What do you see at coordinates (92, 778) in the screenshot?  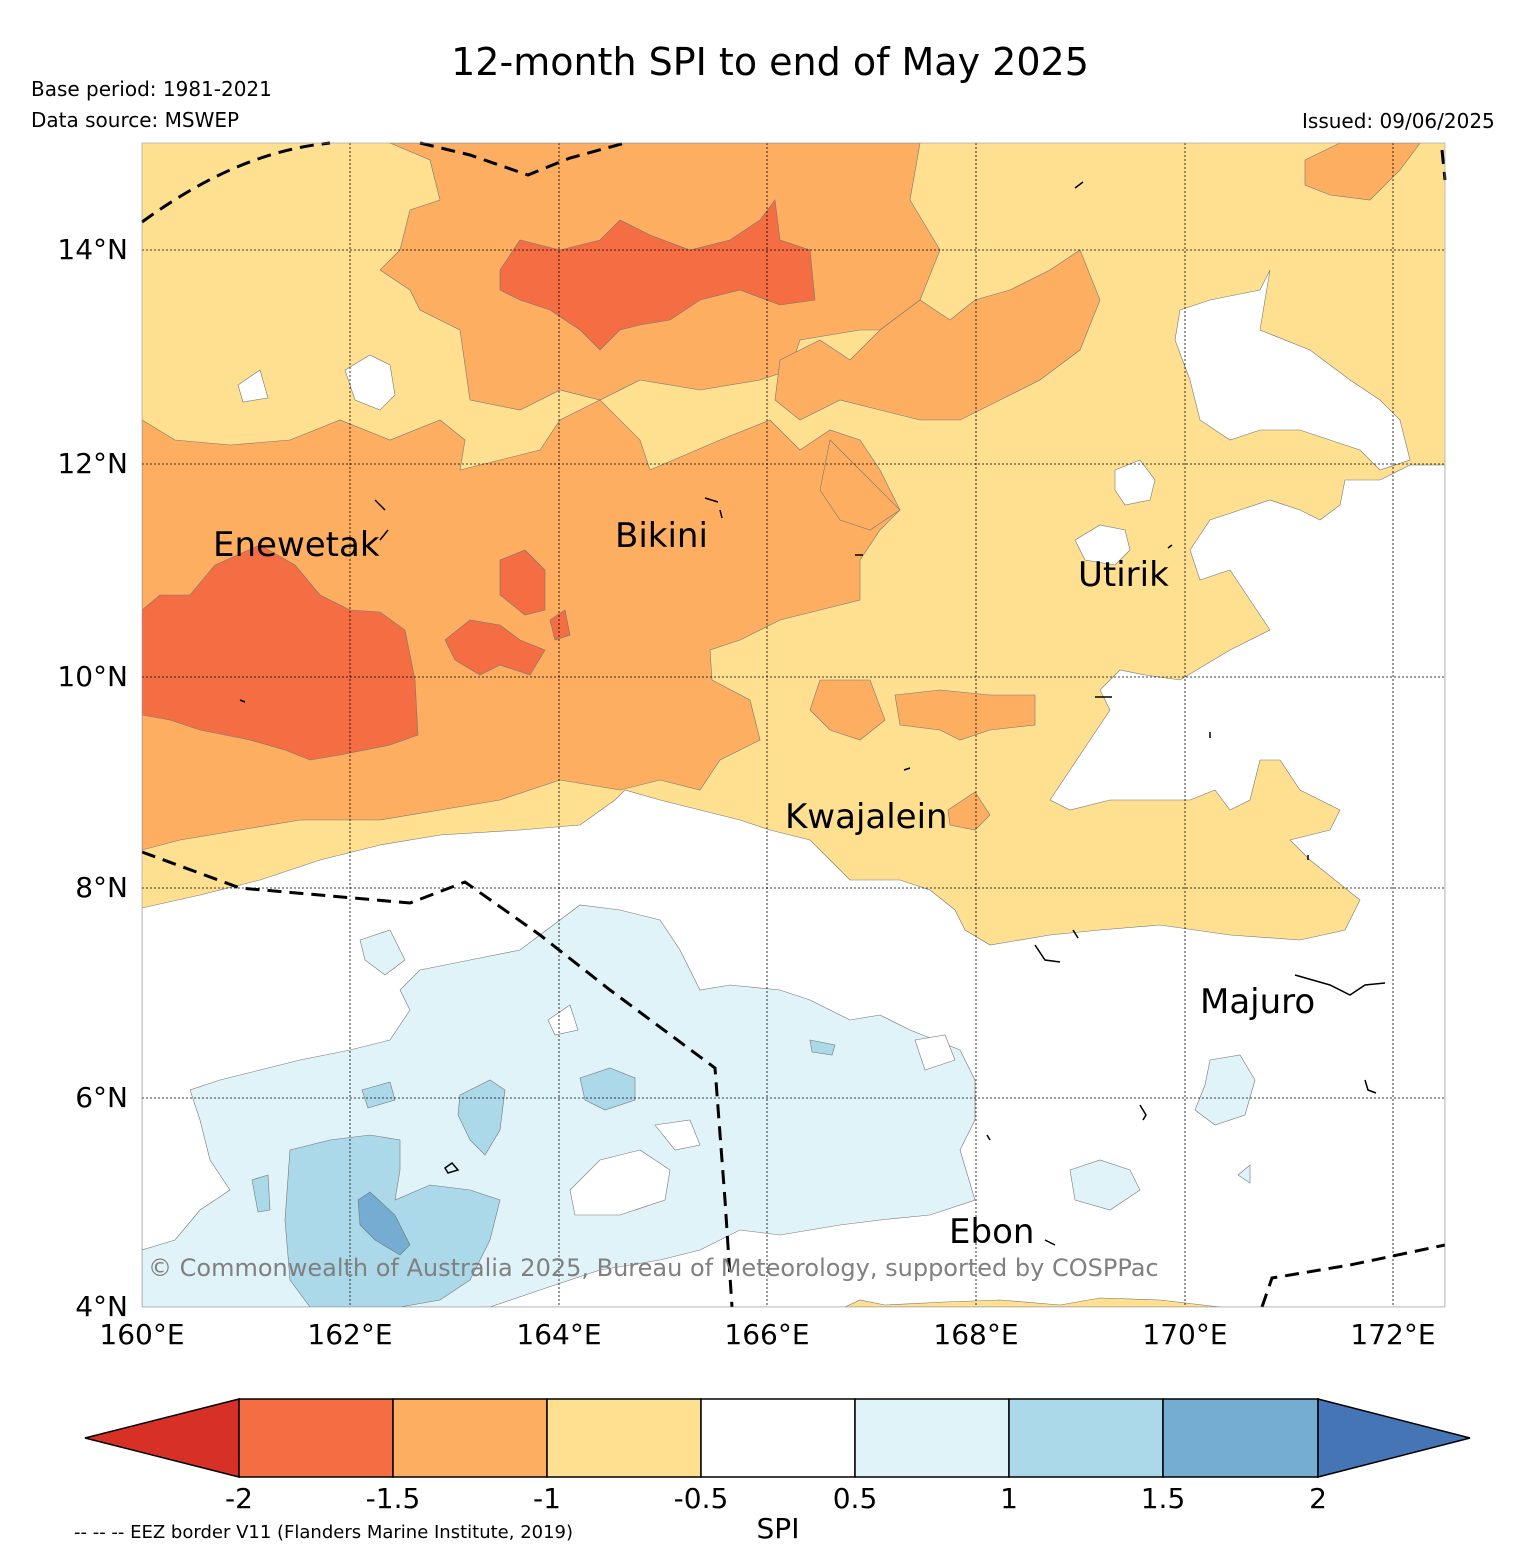 I see `latitude-labels: 4°N 6°N 8°N 10°N 12°N 14°N` at bounding box center [92, 778].